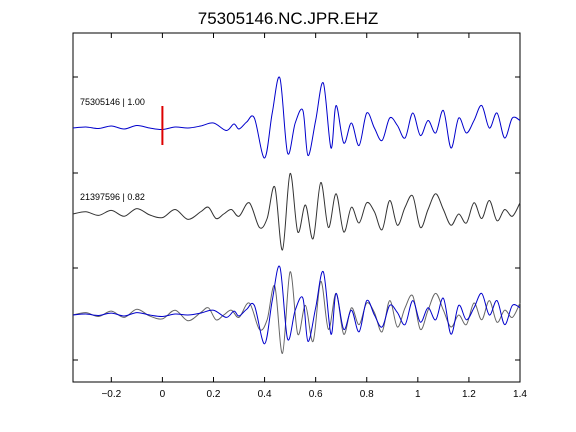 The image size is (576, 432). Describe the element at coordinates (112, 102) in the screenshot. I see `trace-label: 75305146 | 1.00` at that location.